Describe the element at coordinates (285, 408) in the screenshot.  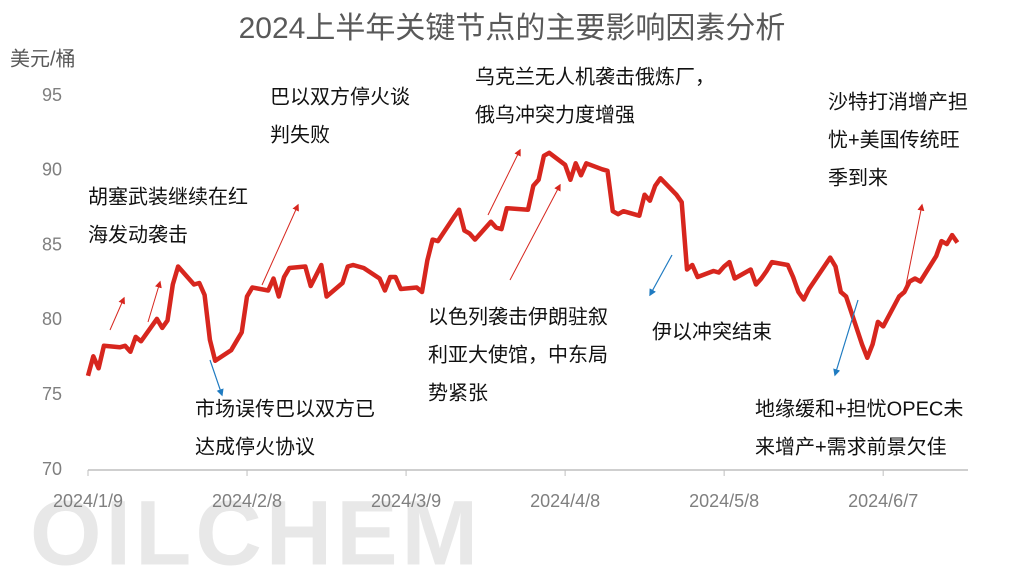
I see `annotation: 市场误传巴以双方已` at that location.